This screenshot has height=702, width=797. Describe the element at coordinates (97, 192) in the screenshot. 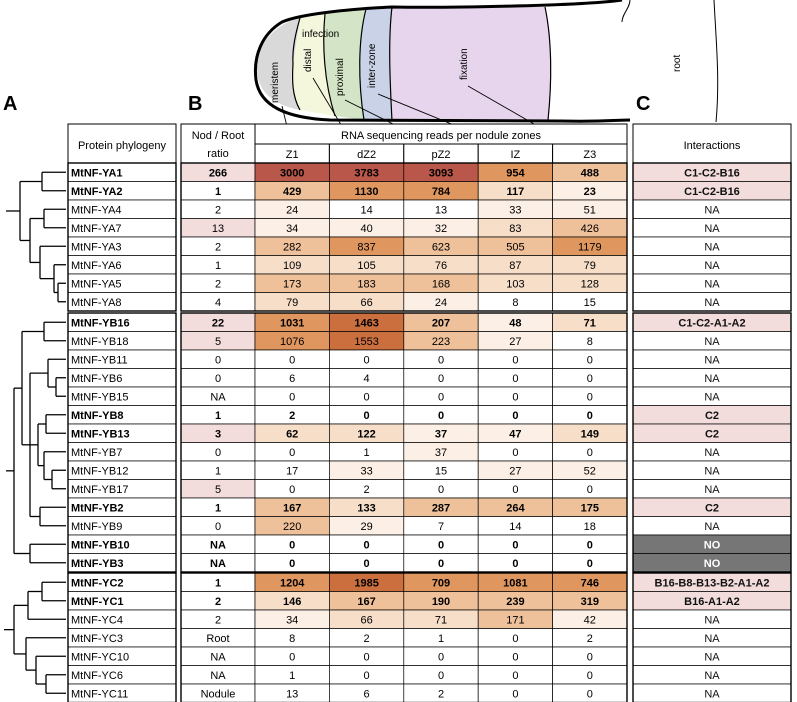

I see `protein-name: MtNF-YA2` at that location.